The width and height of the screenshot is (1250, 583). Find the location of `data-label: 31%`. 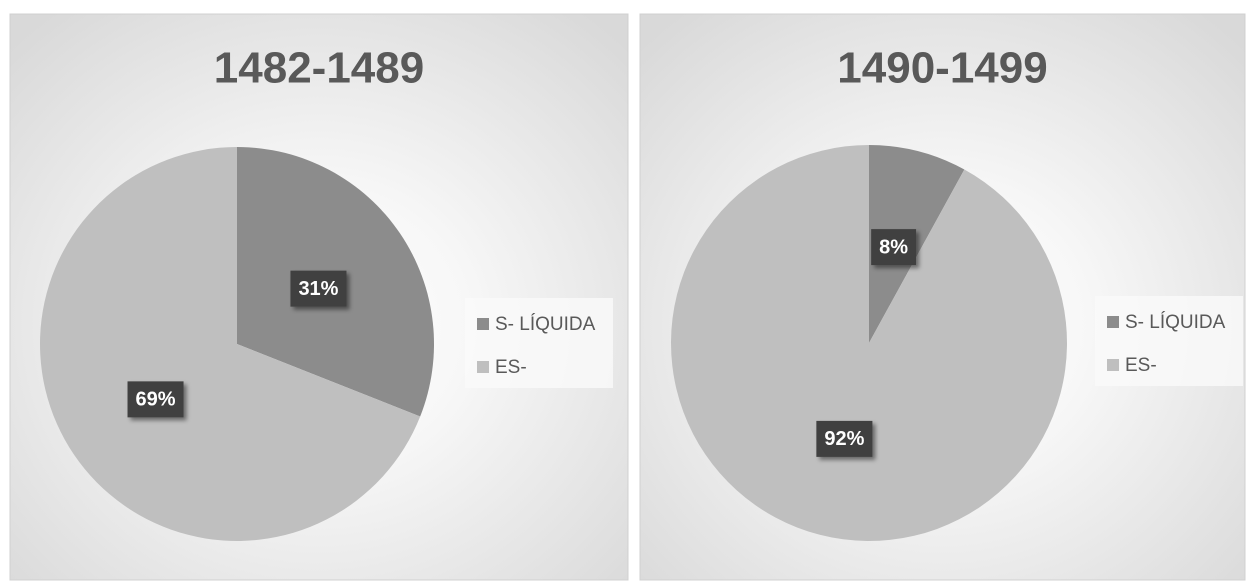

data-label: 31% is located at coordinates (318, 289).